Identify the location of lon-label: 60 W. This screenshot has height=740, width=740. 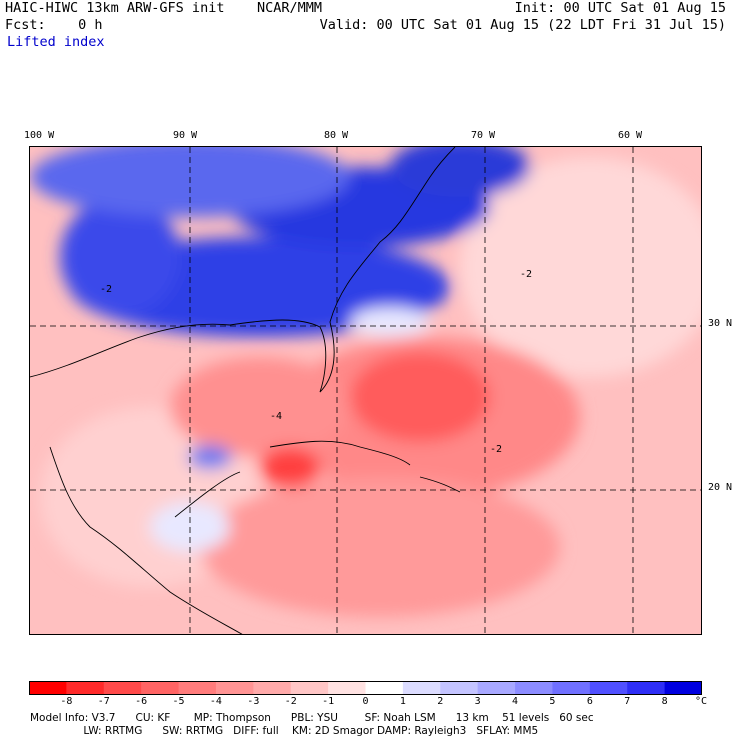
(630, 135).